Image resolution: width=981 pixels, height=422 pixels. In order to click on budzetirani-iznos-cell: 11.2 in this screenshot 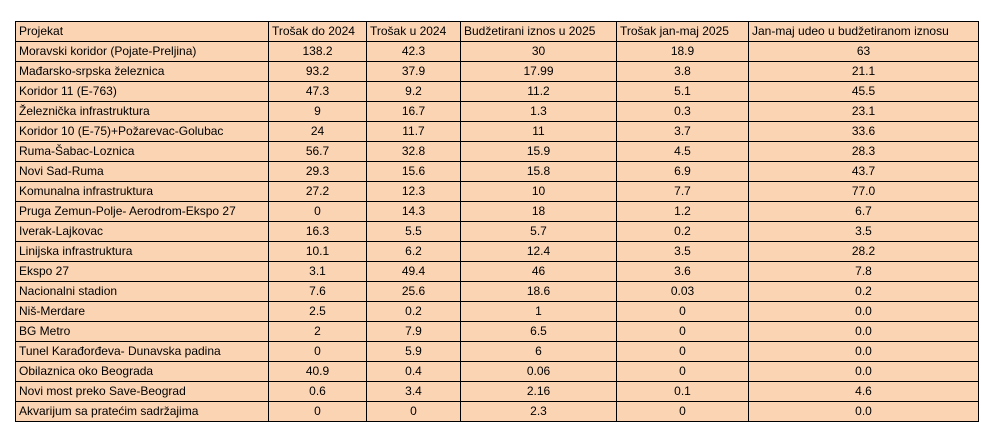, I will do `click(538, 91)`.